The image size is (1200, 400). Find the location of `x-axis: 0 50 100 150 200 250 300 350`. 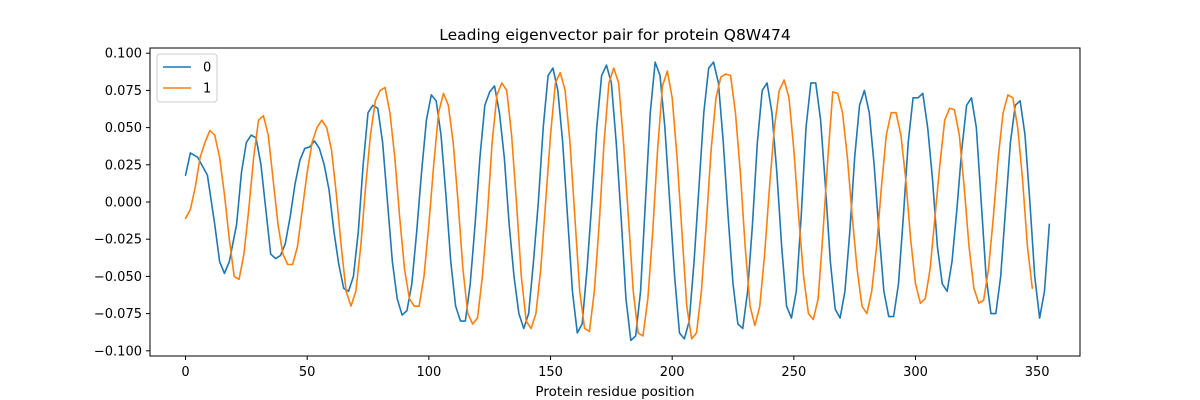

x-axis: 0 50 100 150 200 250 300 350 is located at coordinates (615, 368).